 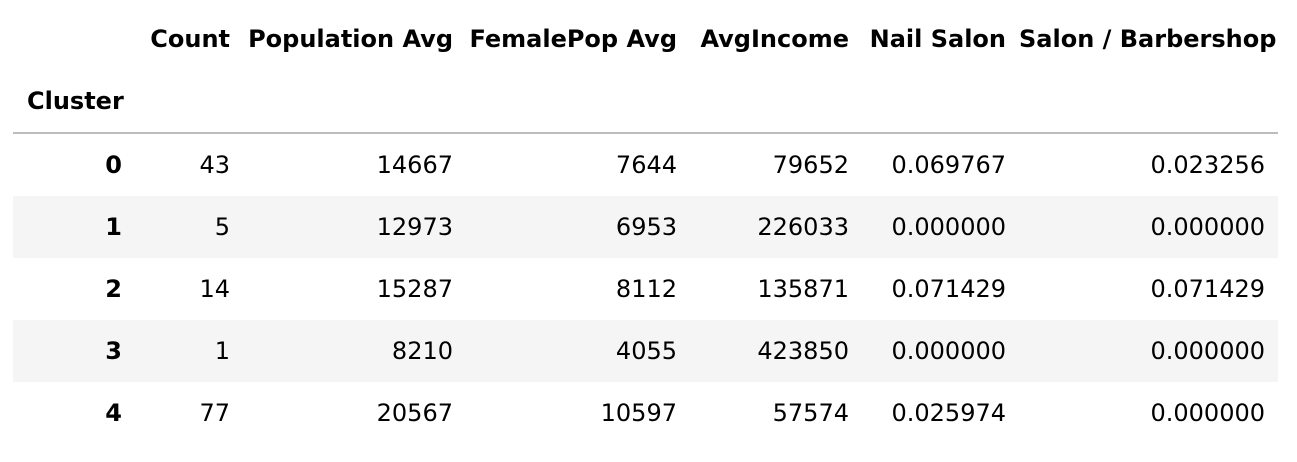 I want to click on population-avg-cell: 20567, so click(x=414, y=413).